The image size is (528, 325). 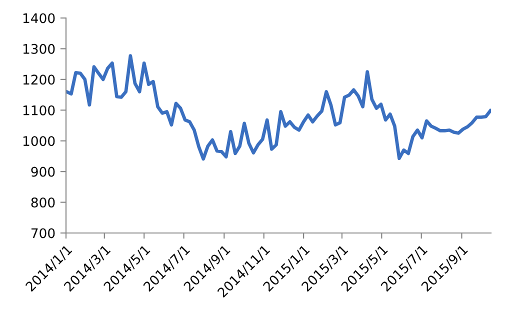 I want to click on y-tick-label: 1100, so click(x=39, y=110).